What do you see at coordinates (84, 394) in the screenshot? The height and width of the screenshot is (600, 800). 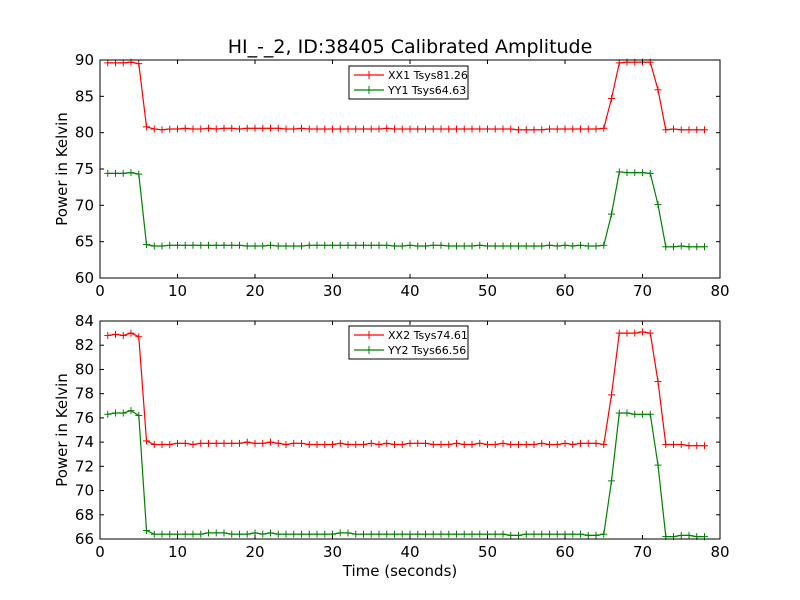 I see `y-tick-label: 78` at bounding box center [84, 394].